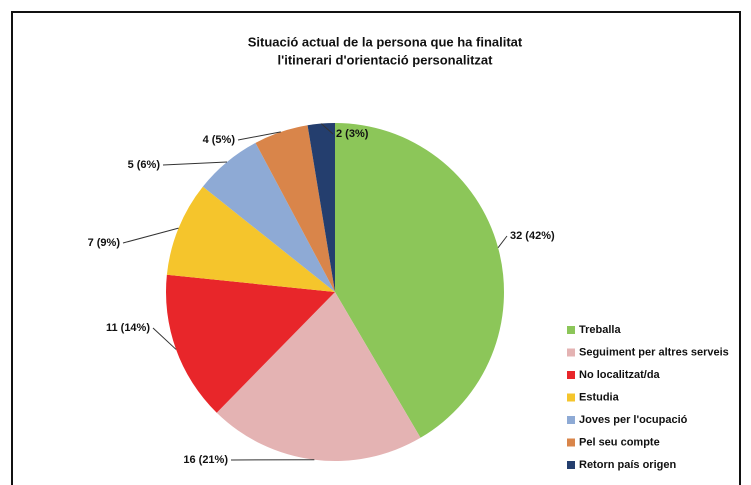 This screenshot has width=751, height=485. I want to click on legend-label: Pel seu compte, so click(619, 442).